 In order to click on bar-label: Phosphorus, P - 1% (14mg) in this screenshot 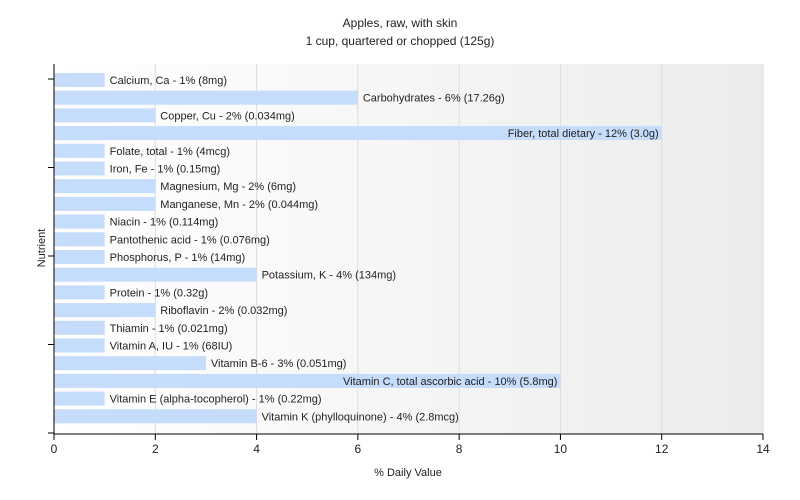, I will do `click(178, 258)`.